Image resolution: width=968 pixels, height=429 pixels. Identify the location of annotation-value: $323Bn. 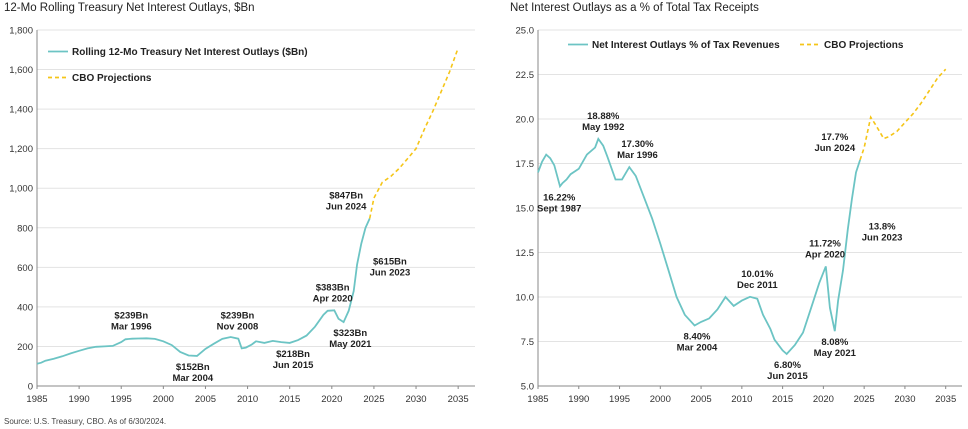
(350, 333).